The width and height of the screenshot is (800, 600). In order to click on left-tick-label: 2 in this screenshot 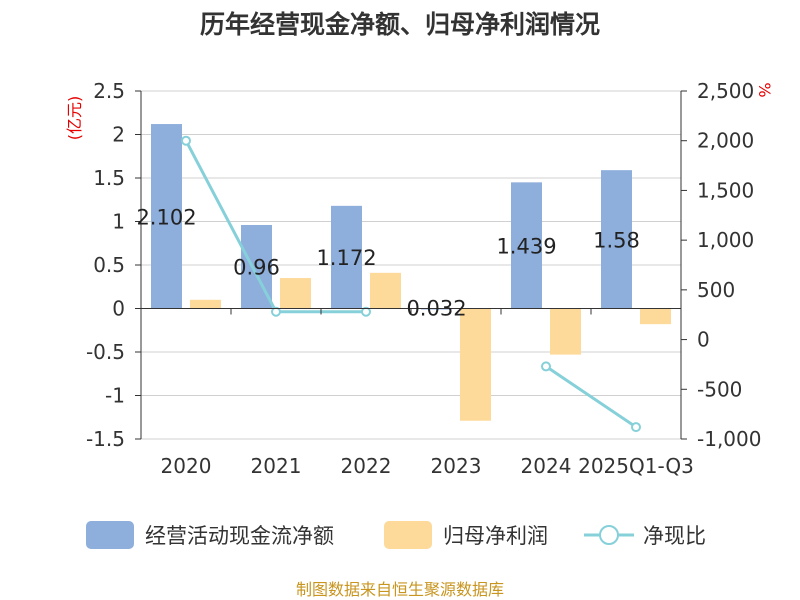, I will do `click(118, 135)`.